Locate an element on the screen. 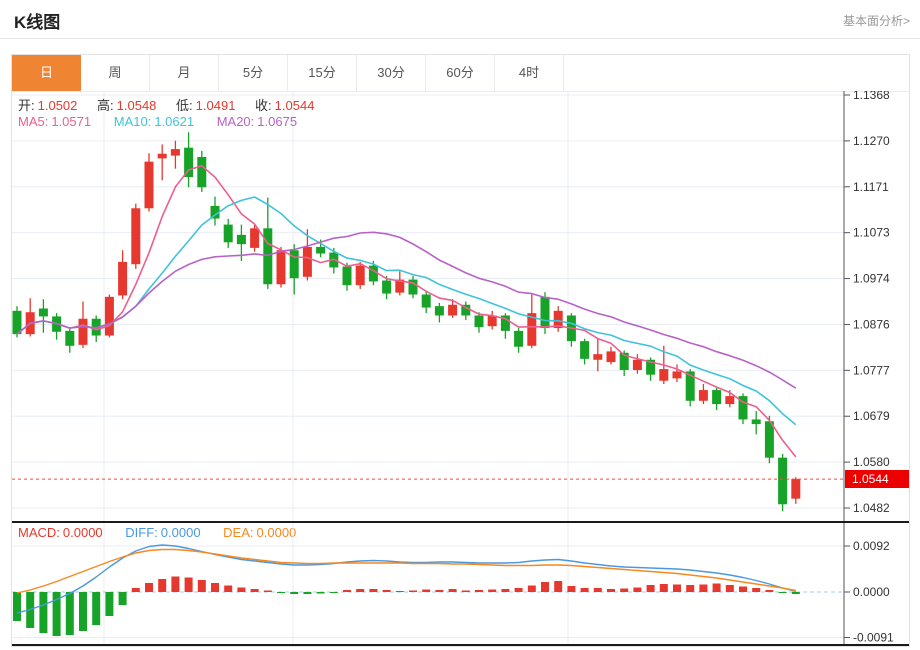  ma20-readout: MA20: 1.0675 is located at coordinates (257, 121).